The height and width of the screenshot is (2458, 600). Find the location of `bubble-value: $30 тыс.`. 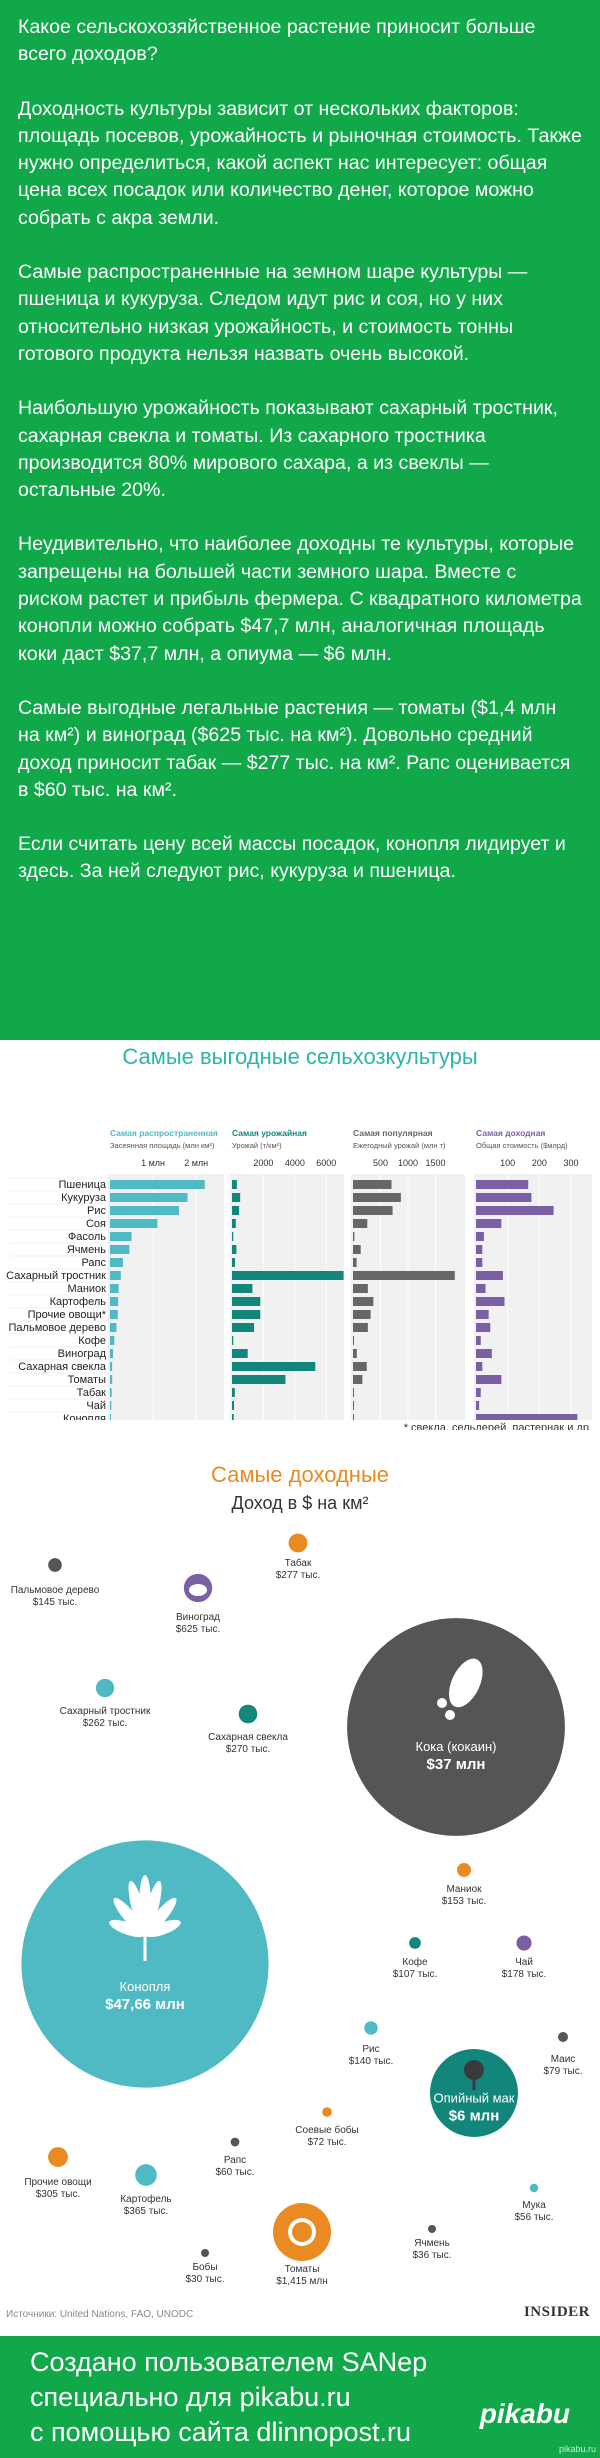

bubble-value: $30 тыс. is located at coordinates (204, 2279).